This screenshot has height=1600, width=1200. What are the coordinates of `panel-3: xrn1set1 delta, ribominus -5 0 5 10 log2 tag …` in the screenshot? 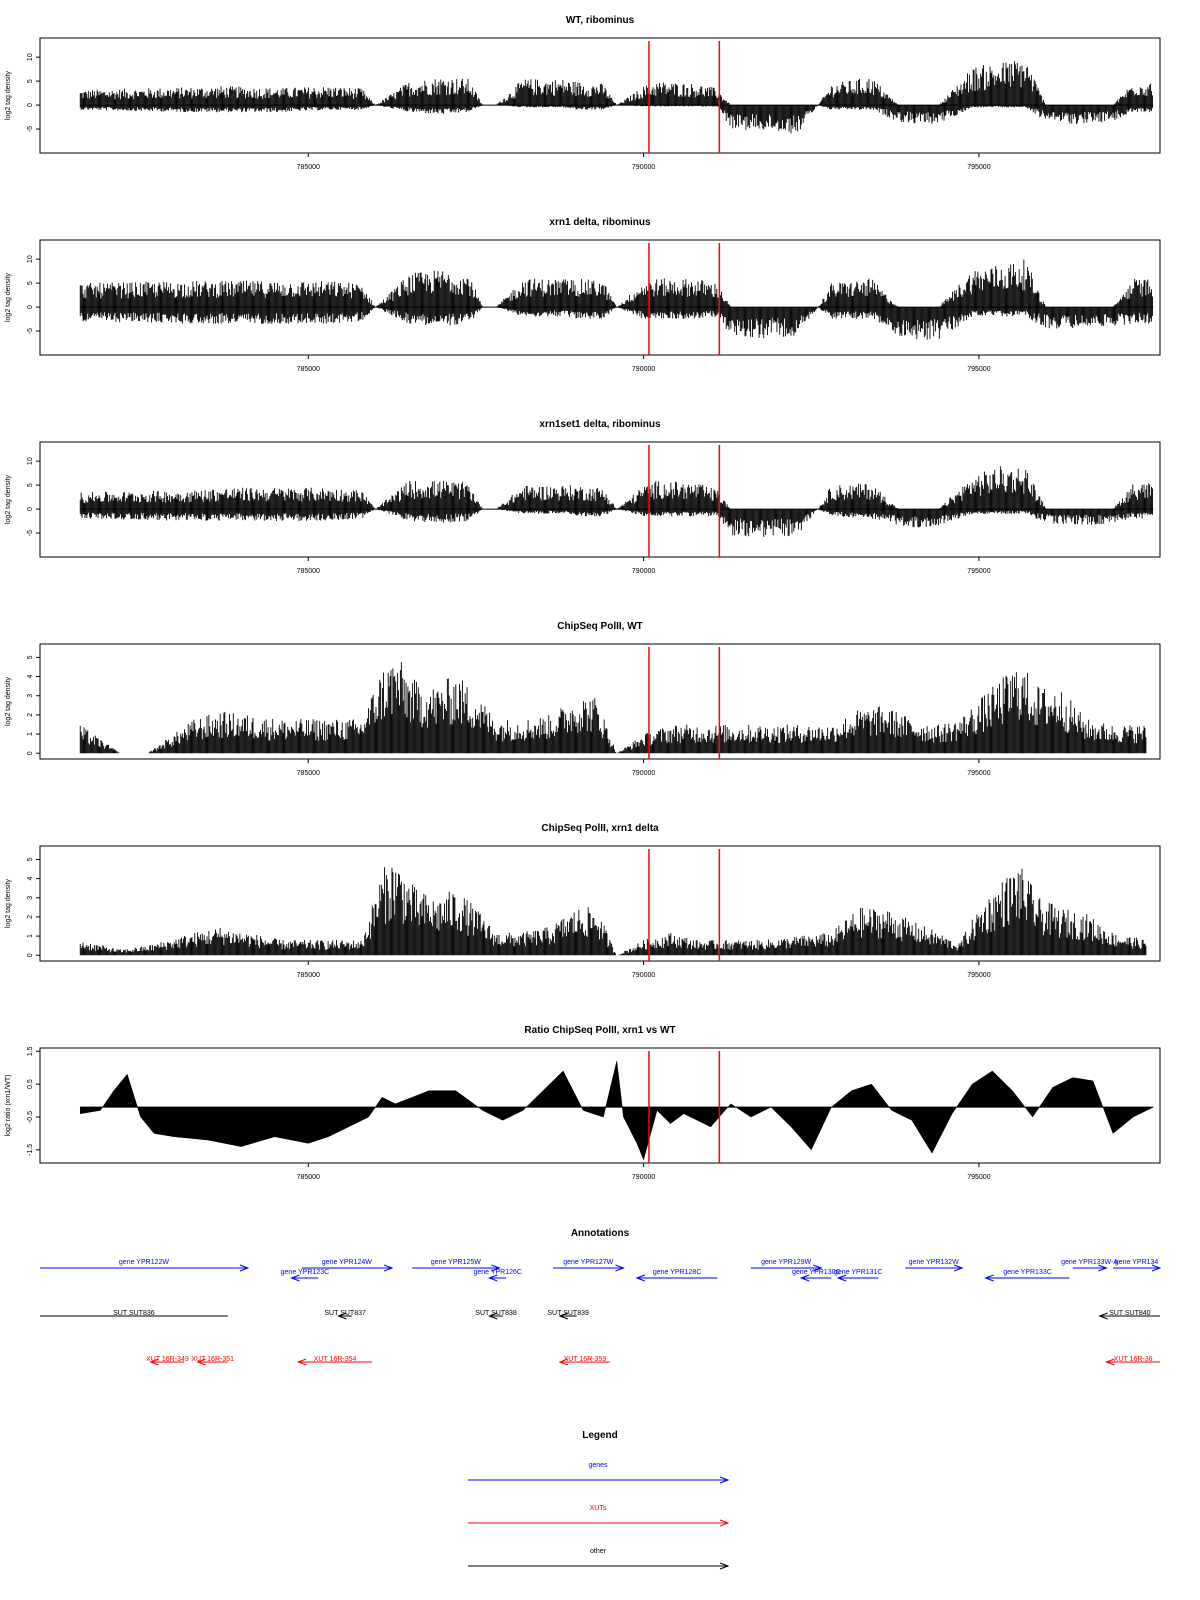 It's located at (583, 497).